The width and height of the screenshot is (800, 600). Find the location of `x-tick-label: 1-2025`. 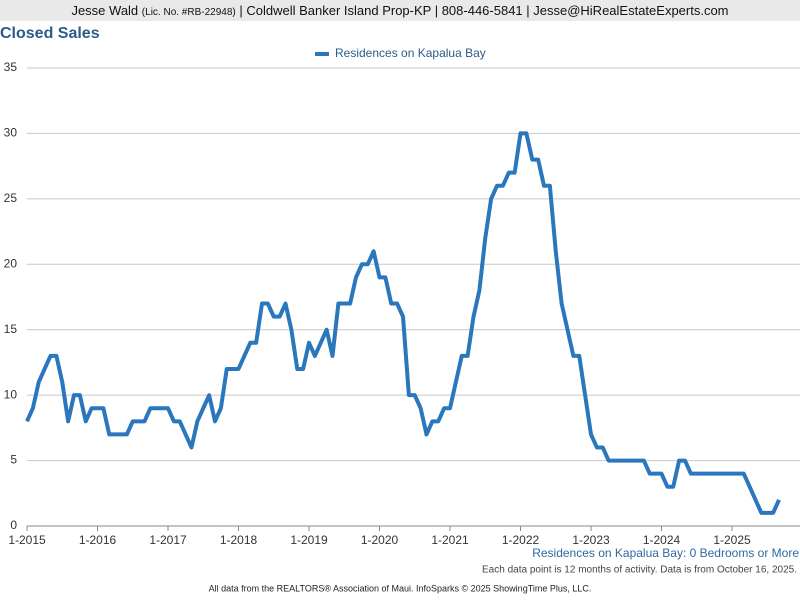

x-tick-label: 1-2025 is located at coordinates (732, 540).